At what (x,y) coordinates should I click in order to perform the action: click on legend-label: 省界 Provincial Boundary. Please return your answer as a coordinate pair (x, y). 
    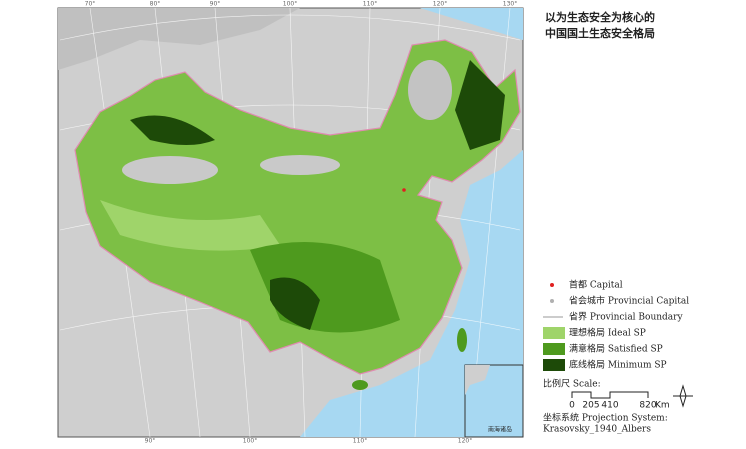
    Looking at the image, I should click on (626, 317).